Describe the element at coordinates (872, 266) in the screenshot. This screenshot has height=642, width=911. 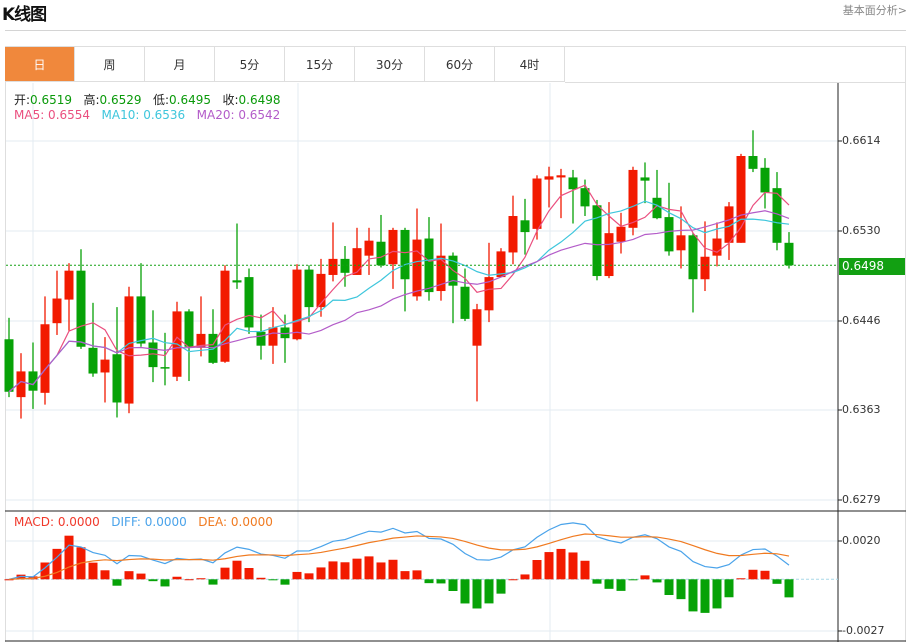
I see `current-price-label: 0.6498` at that location.